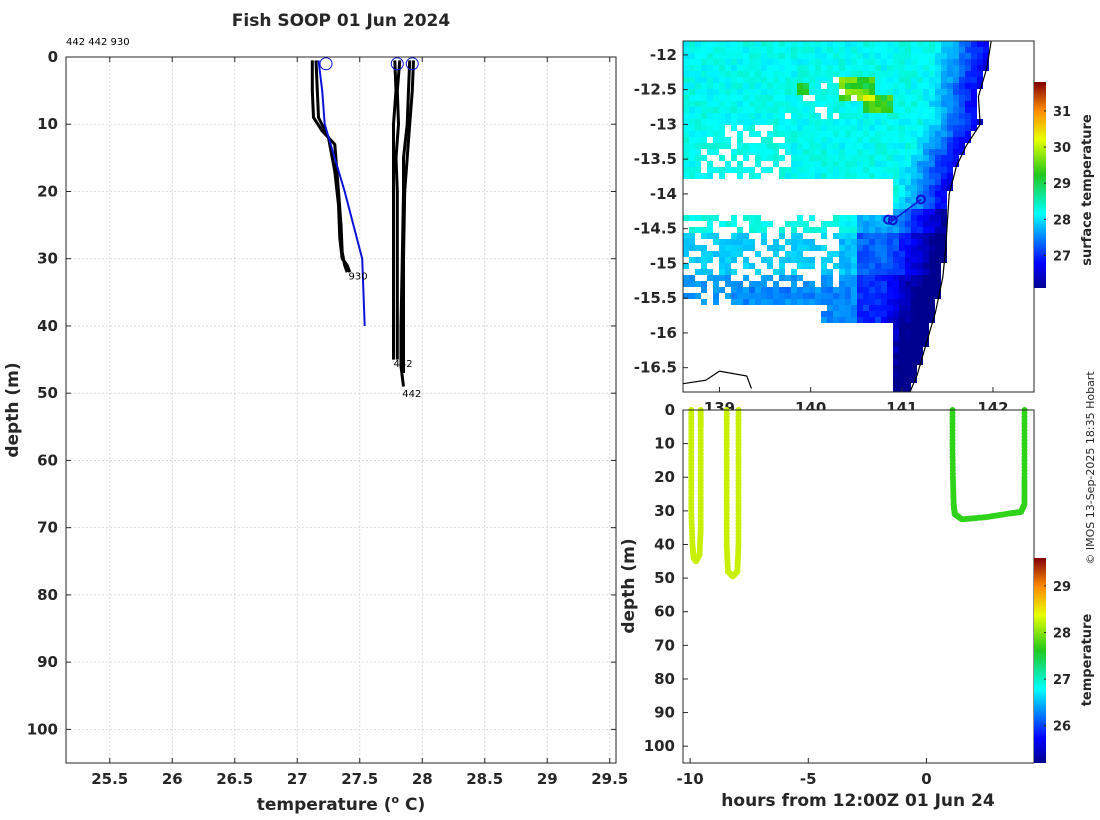 The width and height of the screenshot is (1100, 820). What do you see at coordinates (858, 801) in the screenshot?
I see `time-x-label: hours from 12:00Z 01 Jun 24` at bounding box center [858, 801].